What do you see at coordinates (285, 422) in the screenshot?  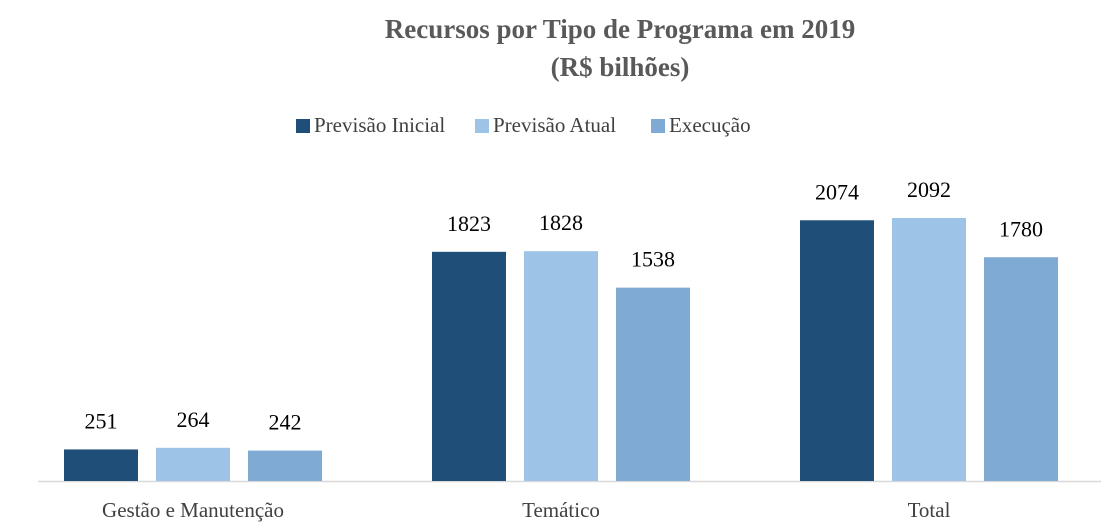 I see `data-label: 242` at bounding box center [285, 422].